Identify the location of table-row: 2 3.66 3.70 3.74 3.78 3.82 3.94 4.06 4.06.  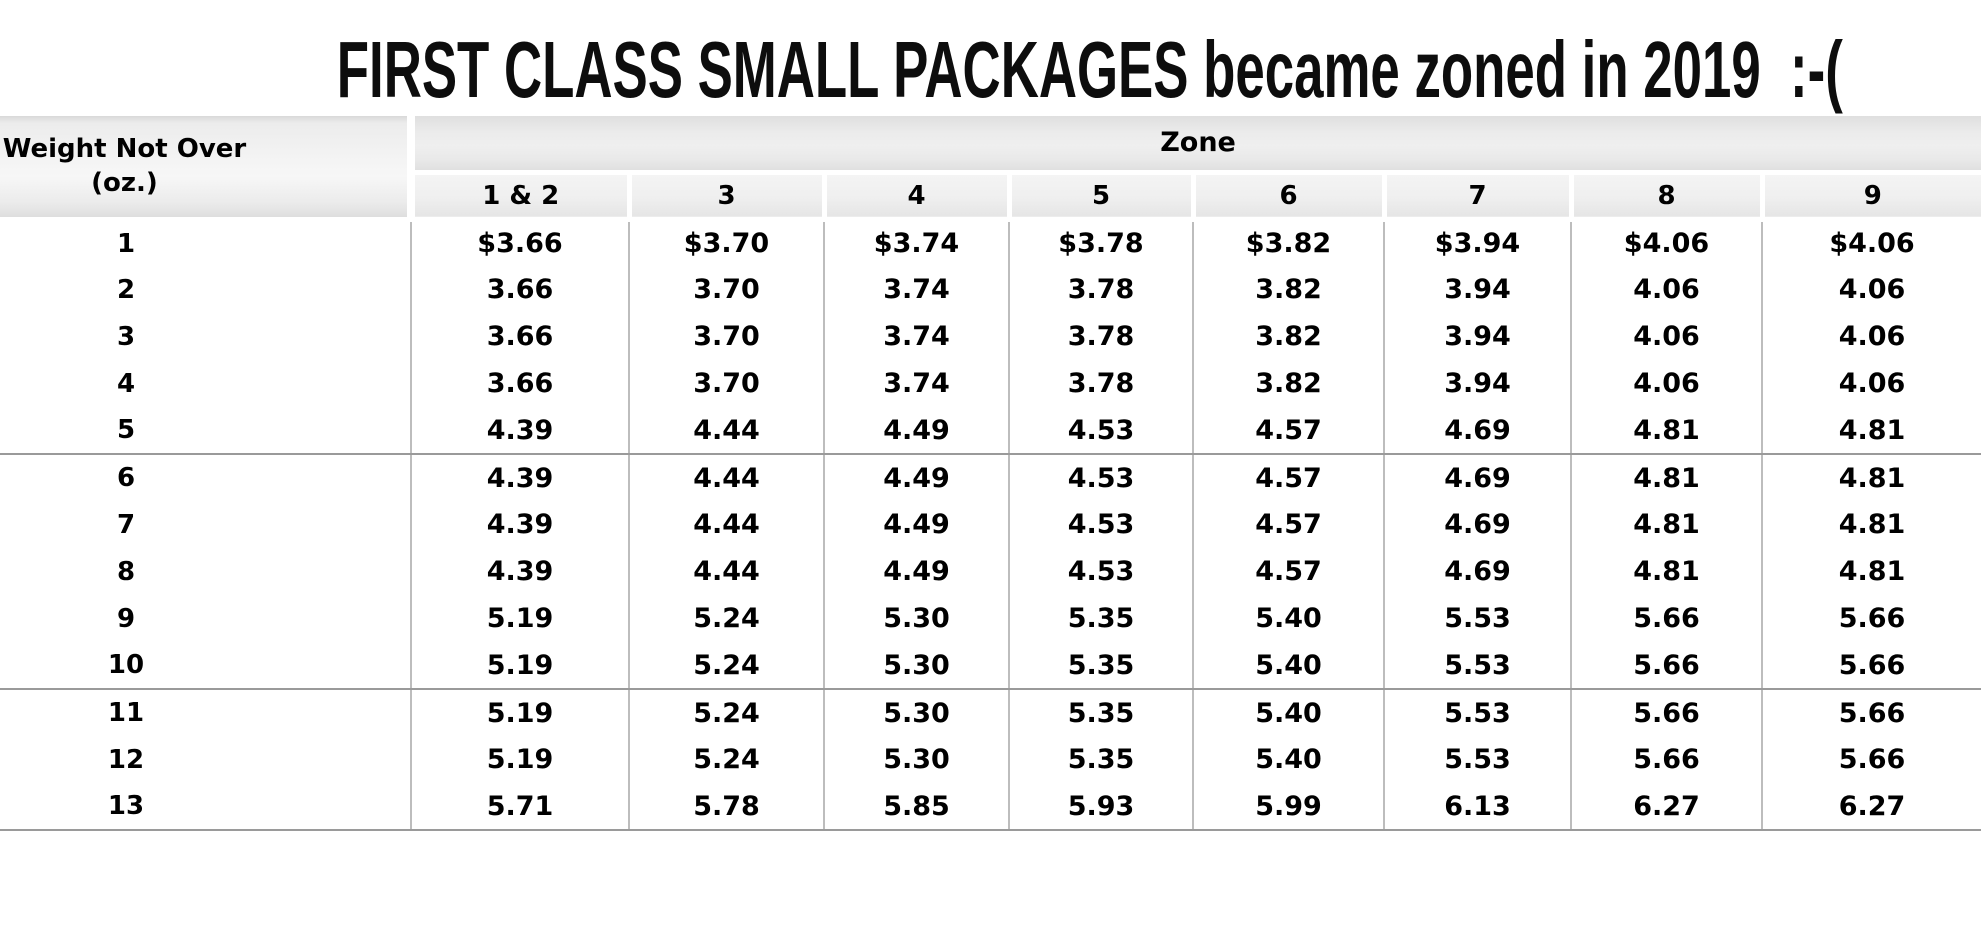
(990, 289).